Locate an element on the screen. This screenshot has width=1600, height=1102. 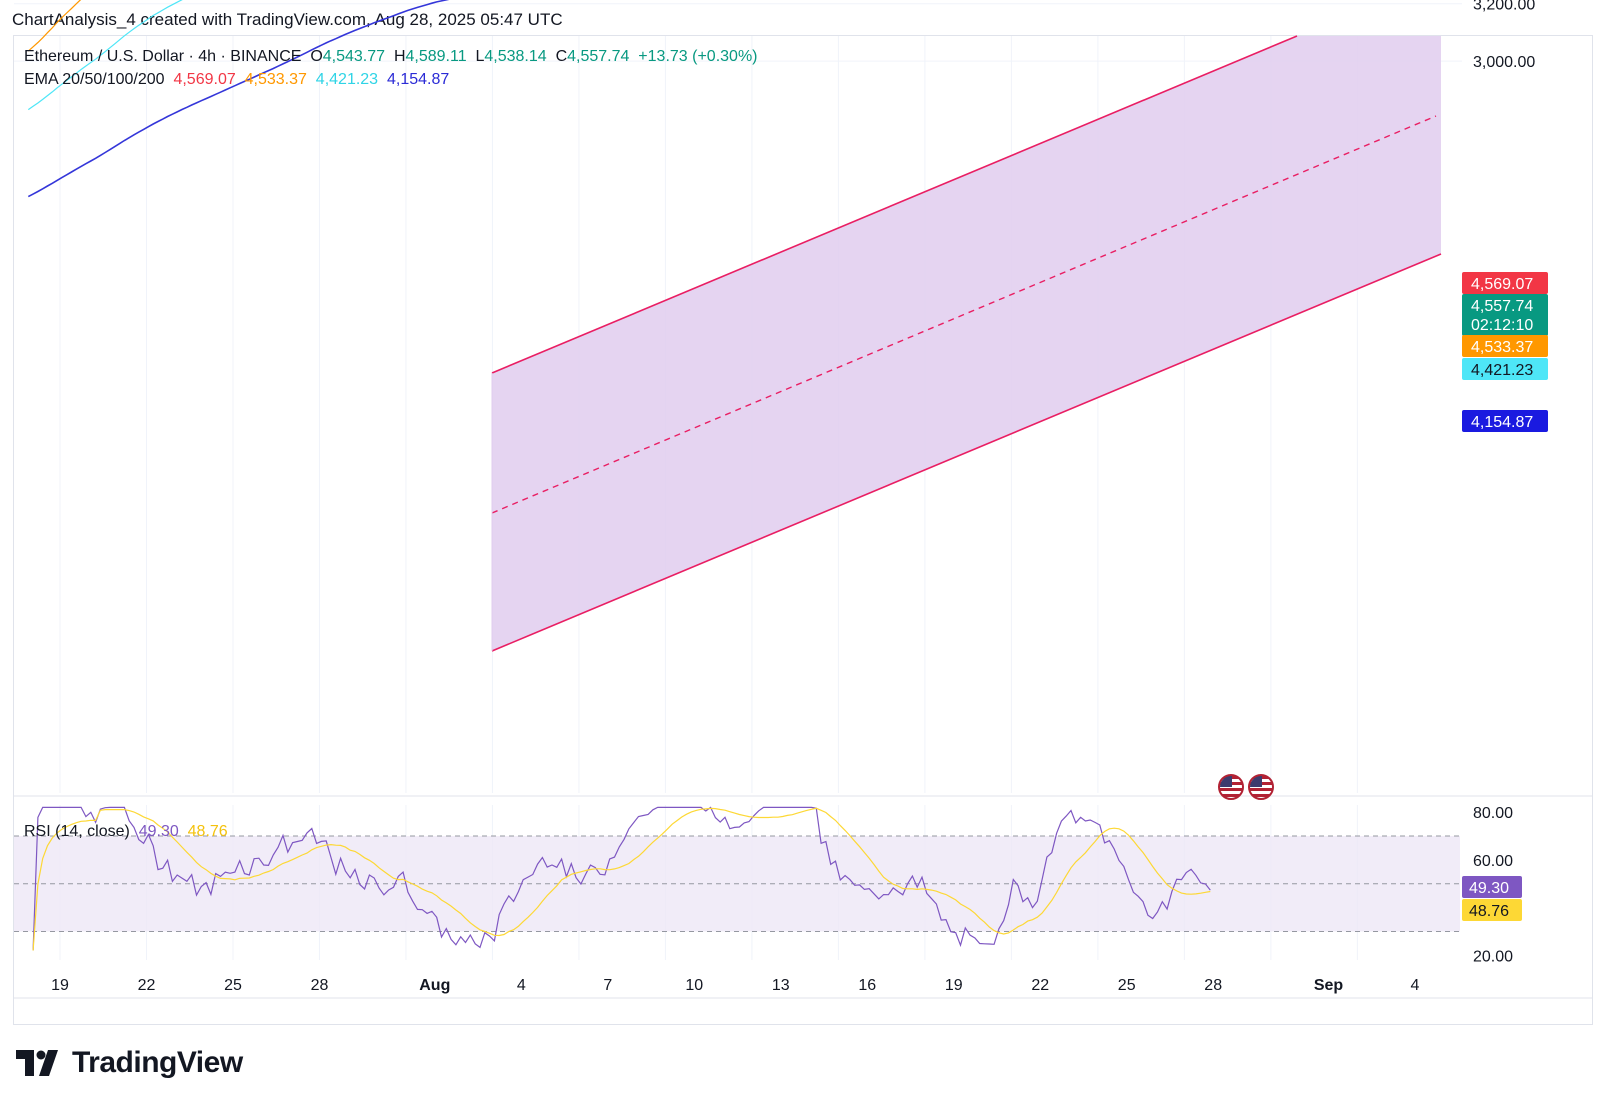
ema50-line is located at coordinates (54, 26).